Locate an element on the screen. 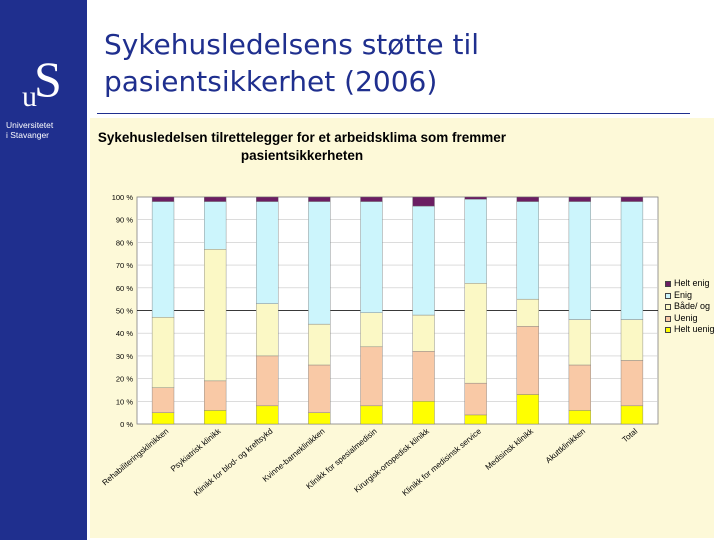  x-tick-label: Akuttklinikken is located at coordinates (565, 446).